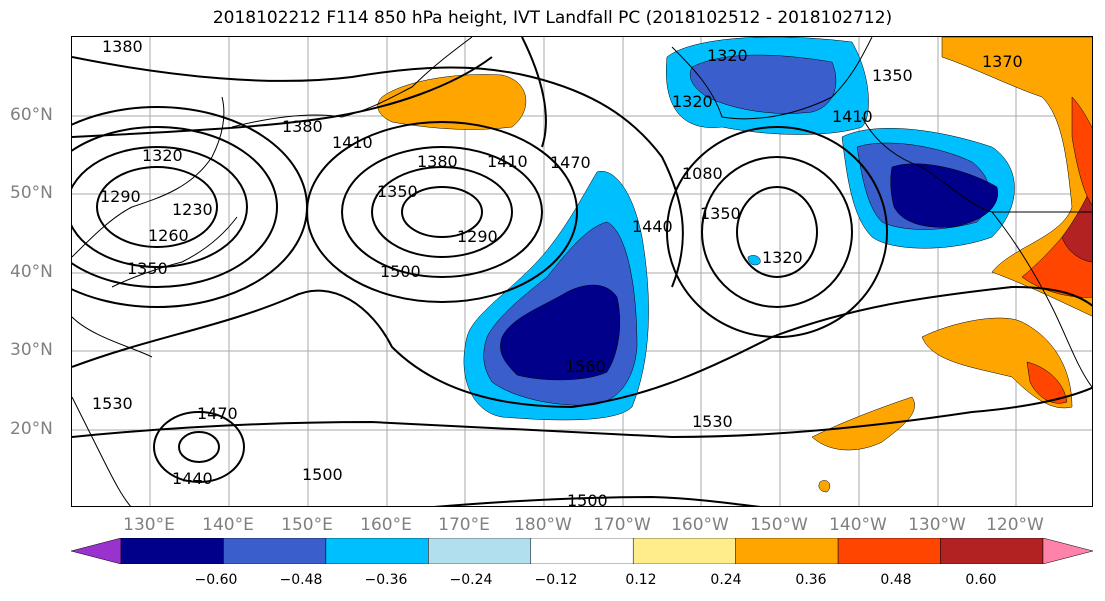  What do you see at coordinates (31, 429) in the screenshot?
I see `lat-label: 20°N` at bounding box center [31, 429].